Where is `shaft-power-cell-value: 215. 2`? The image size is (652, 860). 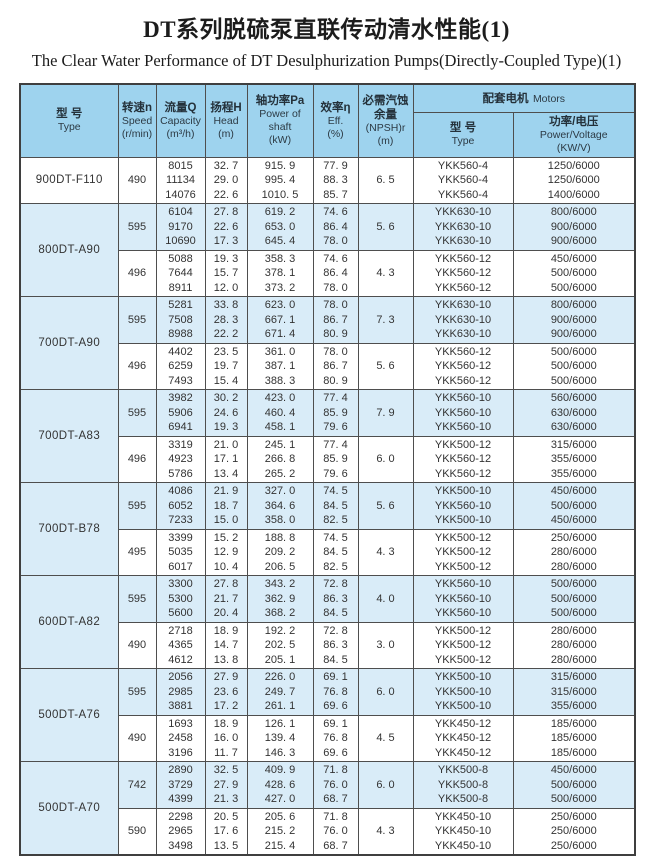
shaft-power-cell-value: 215. 2 is located at coordinates (280, 831).